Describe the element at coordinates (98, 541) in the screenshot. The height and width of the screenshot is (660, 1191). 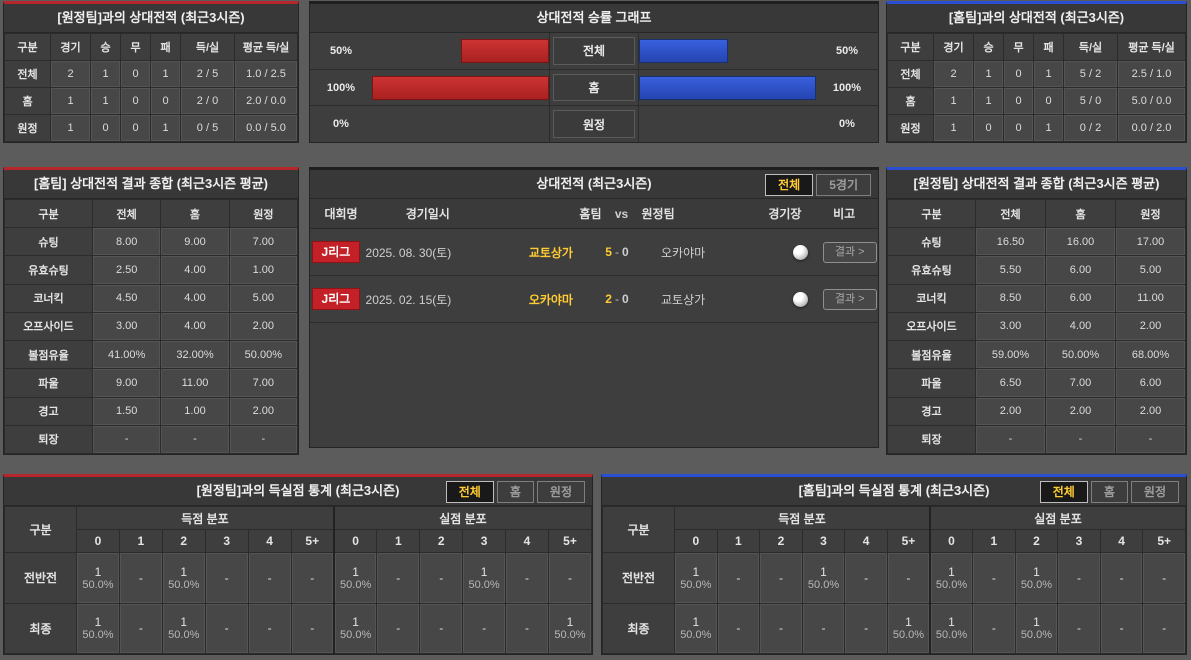
I see `bin-header: 0` at that location.